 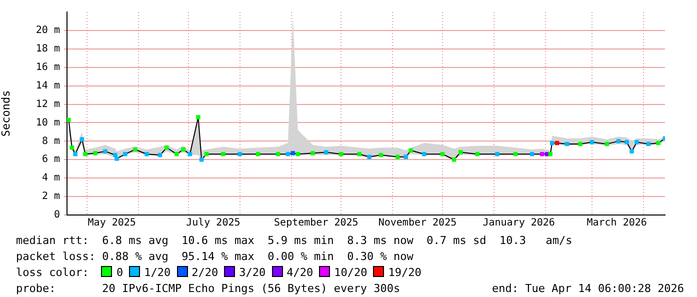 I want to click on y-tick-label: 12 m, so click(x=48, y=104).